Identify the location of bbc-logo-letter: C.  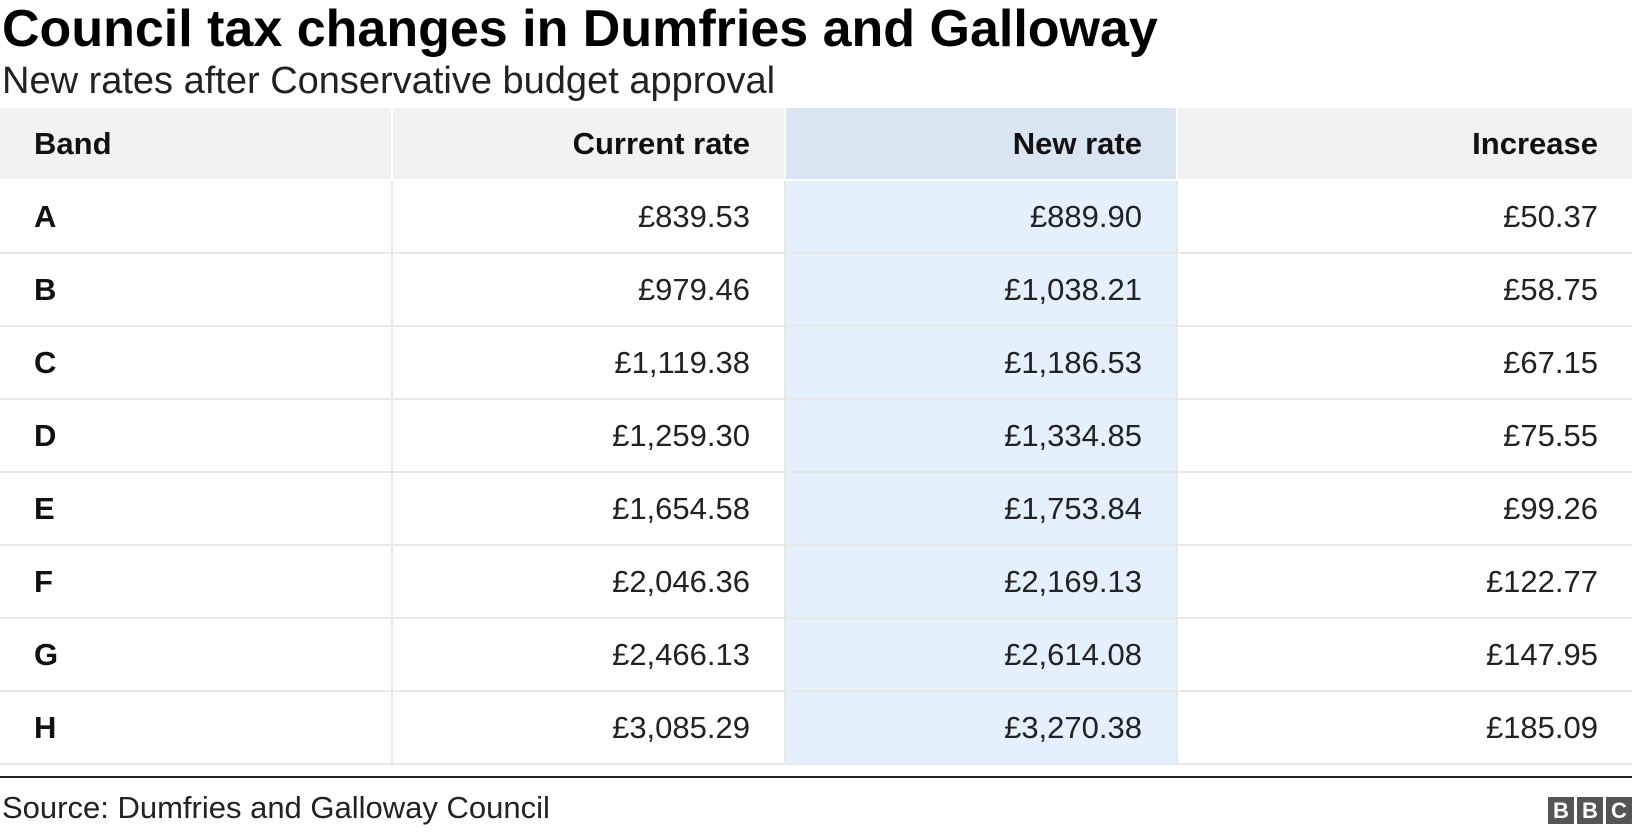
(1619, 810).